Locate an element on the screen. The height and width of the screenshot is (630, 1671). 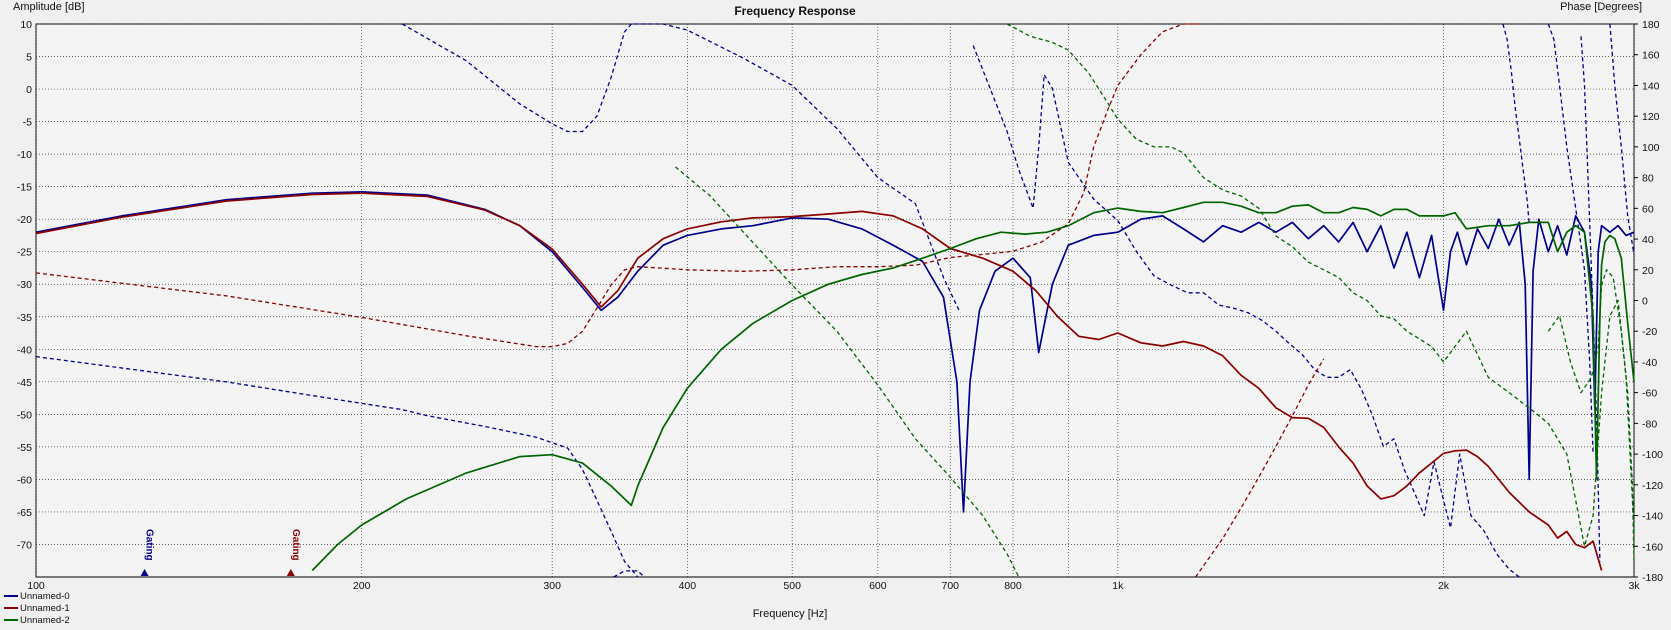
y2-tick-label: 180 is located at coordinates (1651, 25).